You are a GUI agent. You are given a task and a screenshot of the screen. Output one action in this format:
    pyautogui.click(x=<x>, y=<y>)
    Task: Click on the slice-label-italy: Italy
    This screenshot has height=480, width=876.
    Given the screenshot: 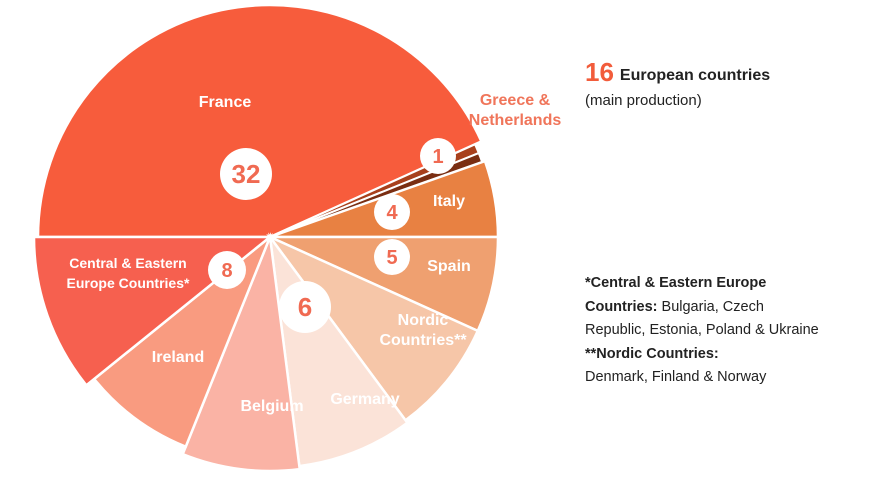 What is the action you would take?
    pyautogui.click(x=449, y=201)
    